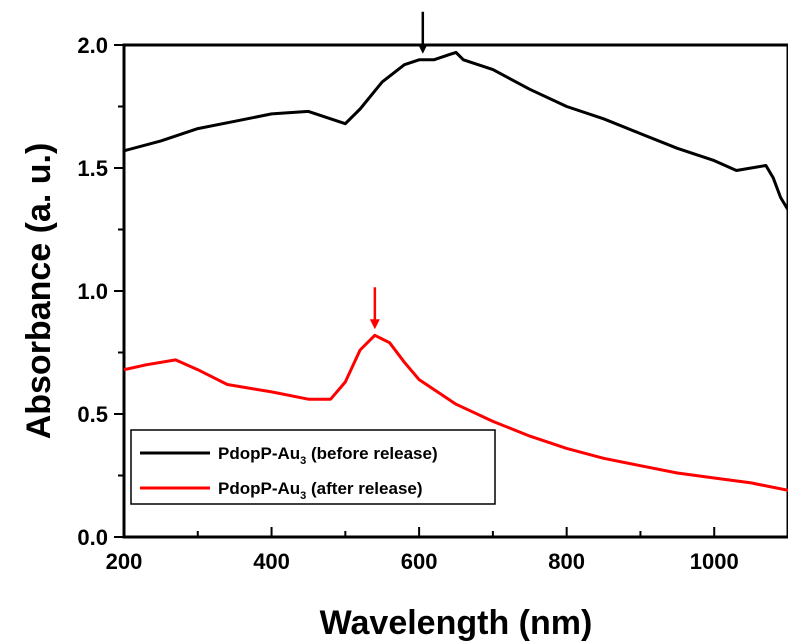 The height and width of the screenshot is (643, 788). I want to click on peak-arrow-before, so click(422, 32).